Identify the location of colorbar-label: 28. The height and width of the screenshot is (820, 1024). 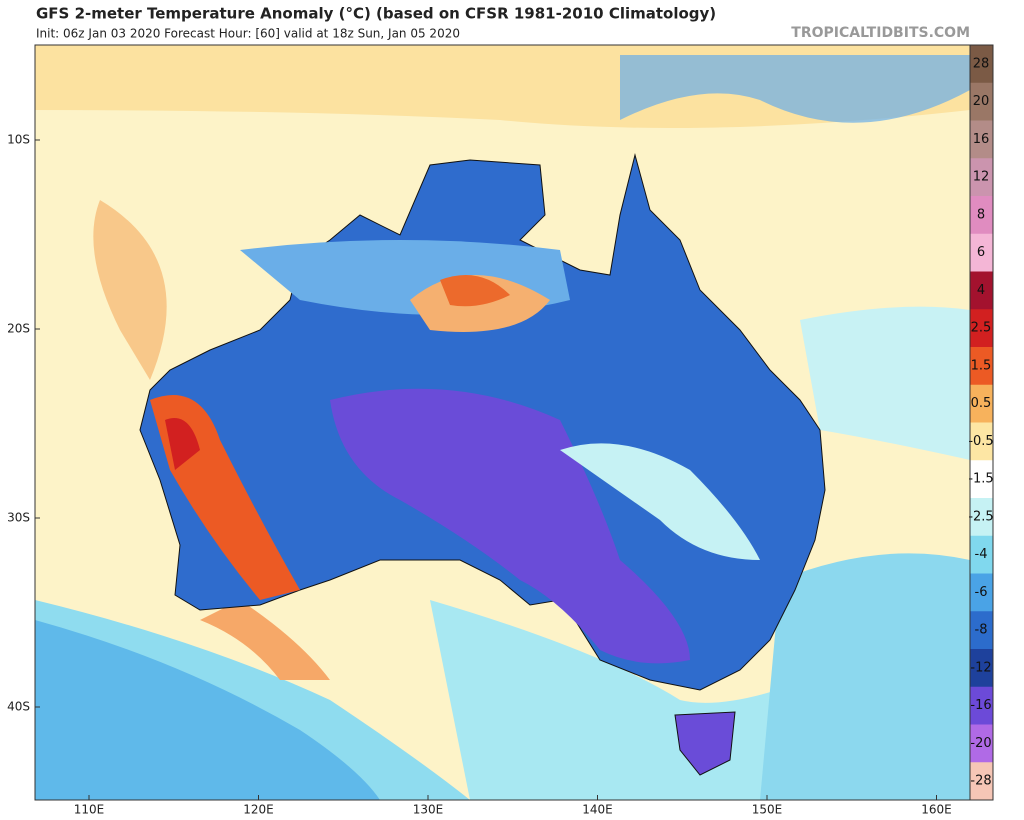
(981, 63).